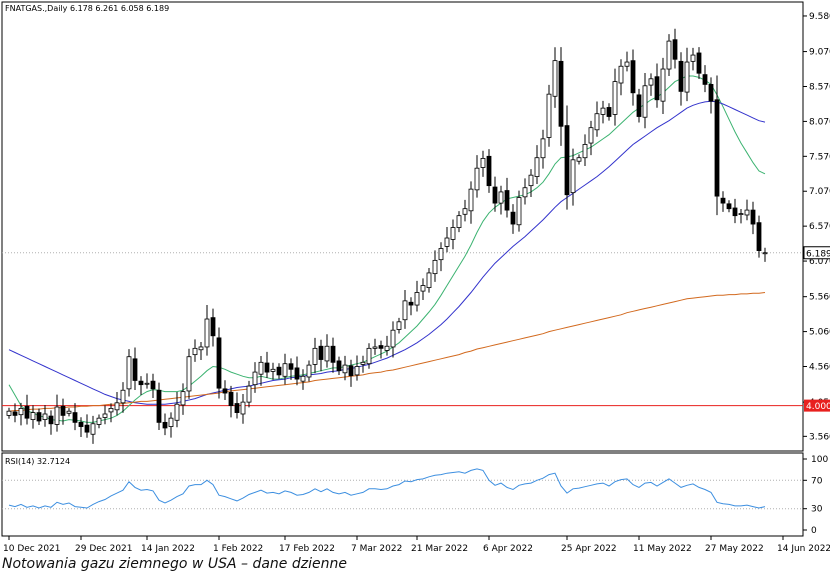 The height and width of the screenshot is (578, 830). I want to click on date-tick-label: 14 Jun 2022, so click(803, 549).